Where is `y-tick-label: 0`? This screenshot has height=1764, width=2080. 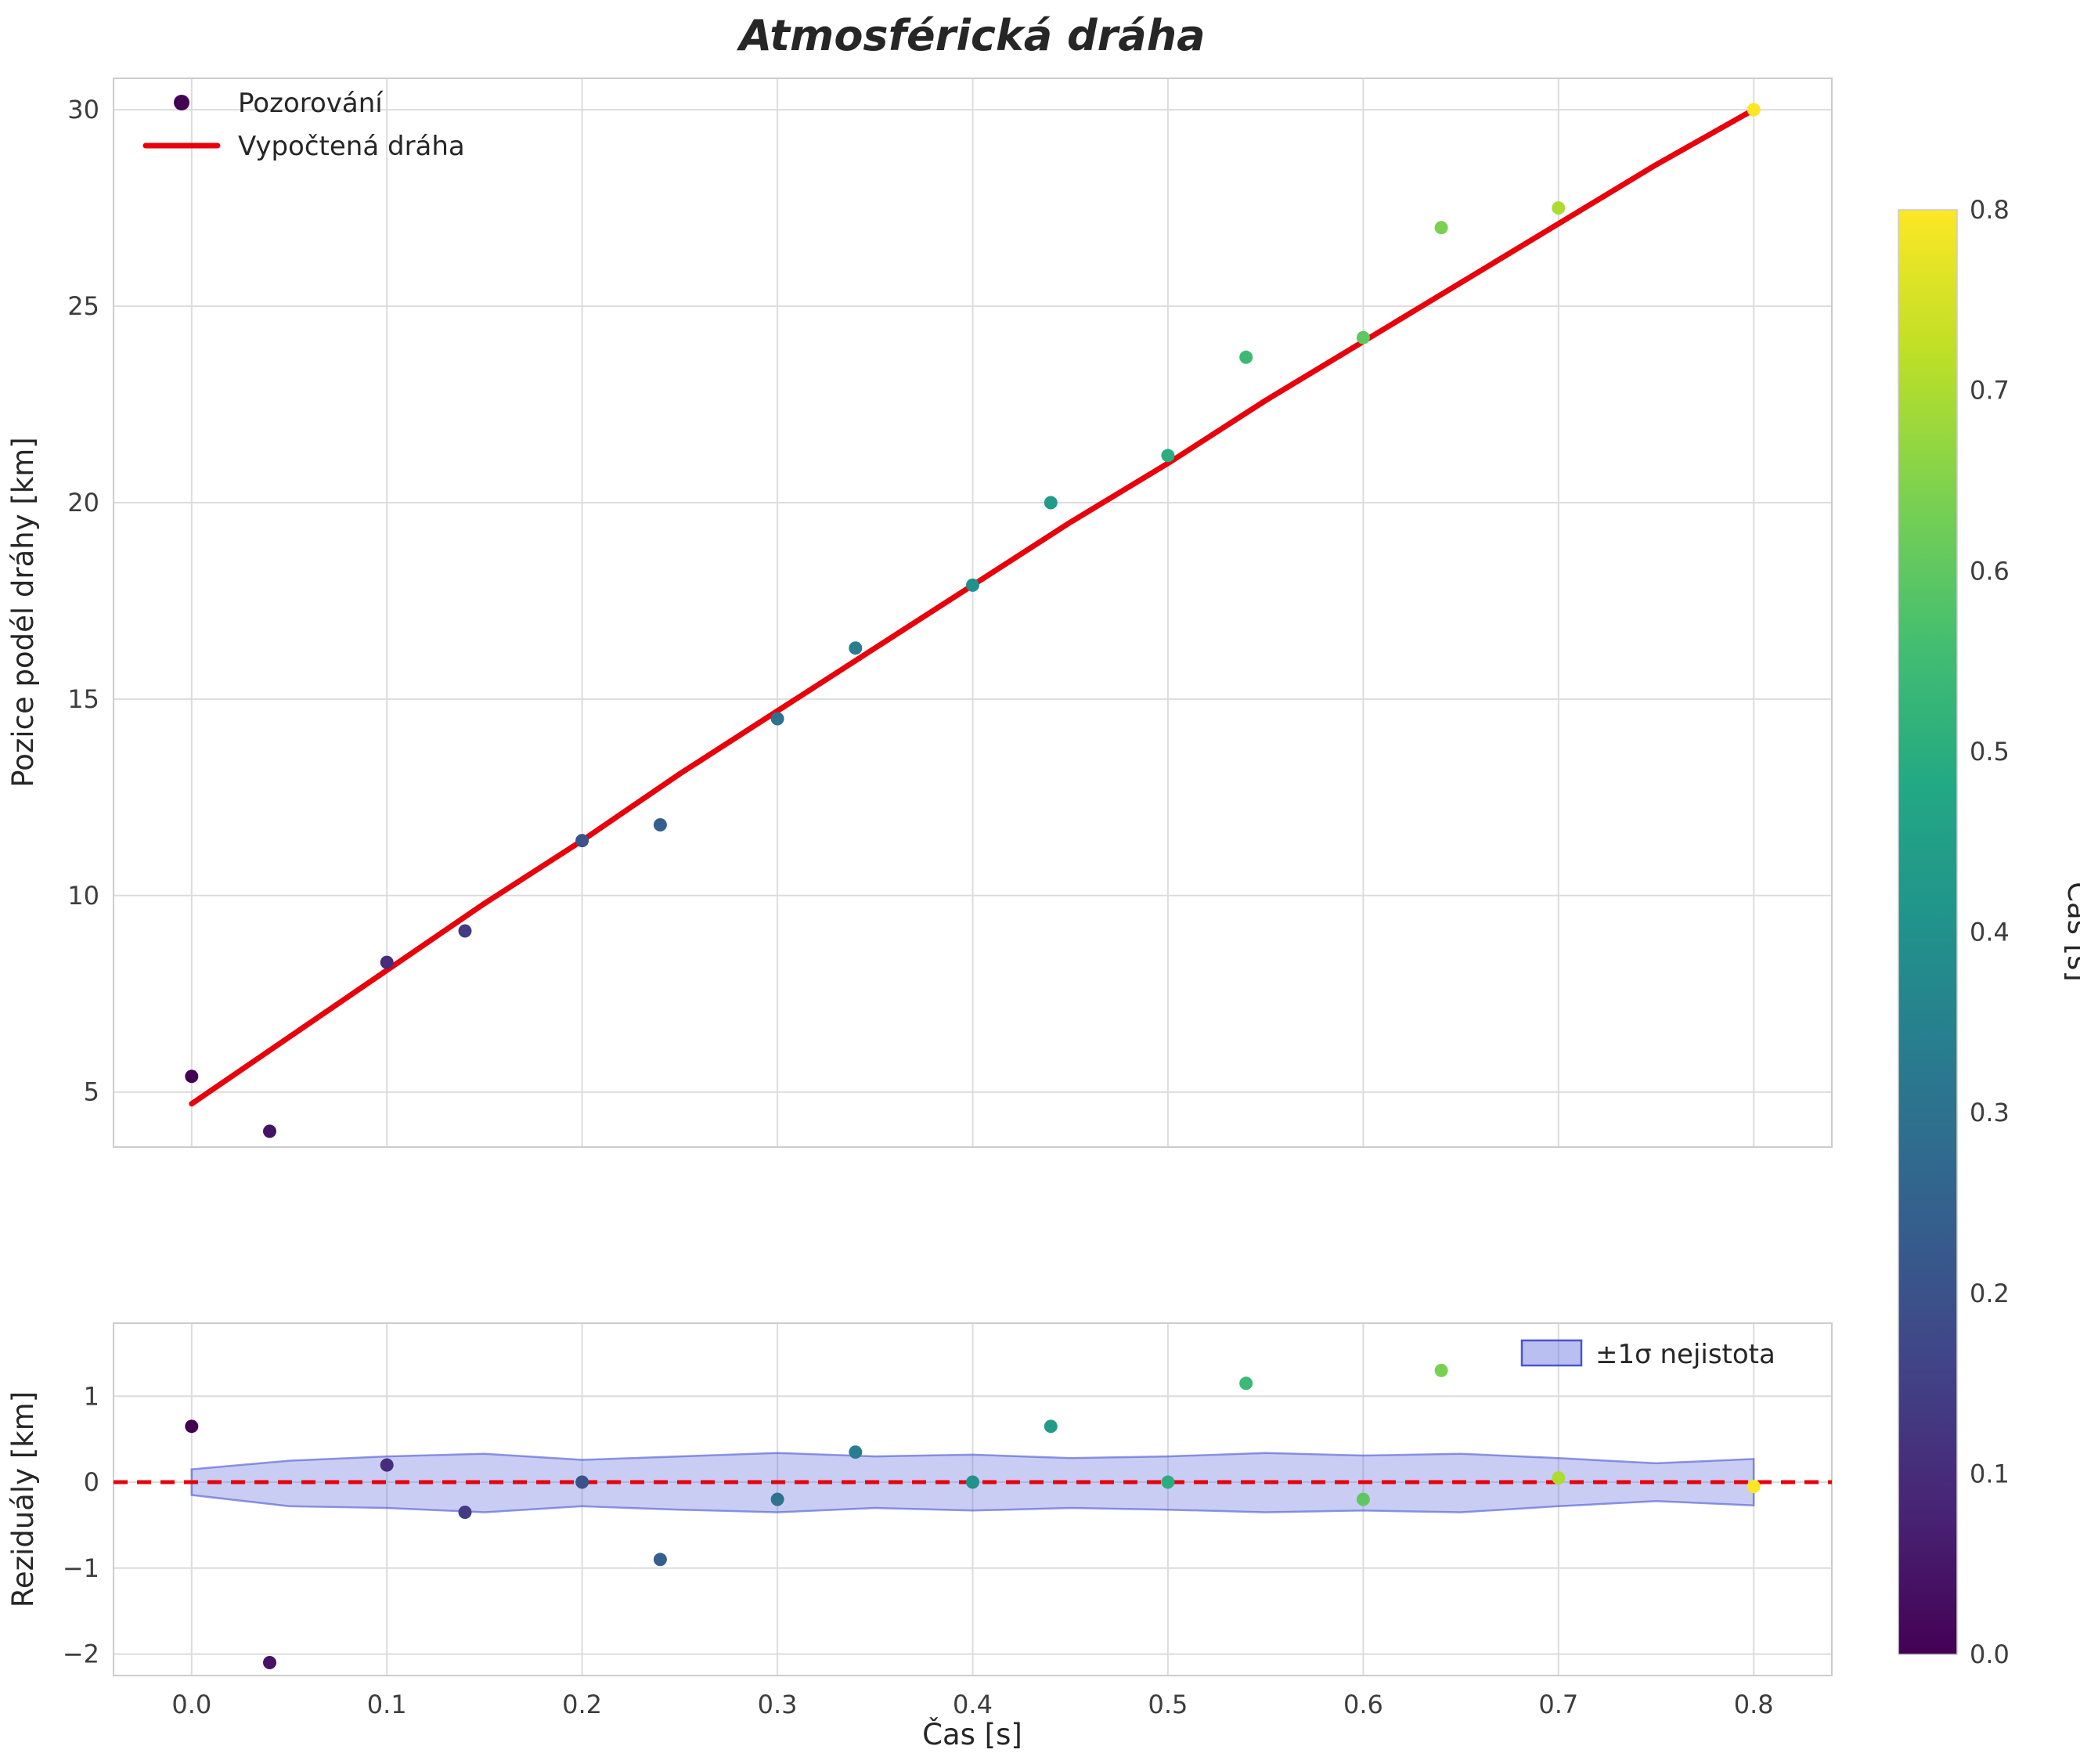
y-tick-label: 0 is located at coordinates (91, 1482).